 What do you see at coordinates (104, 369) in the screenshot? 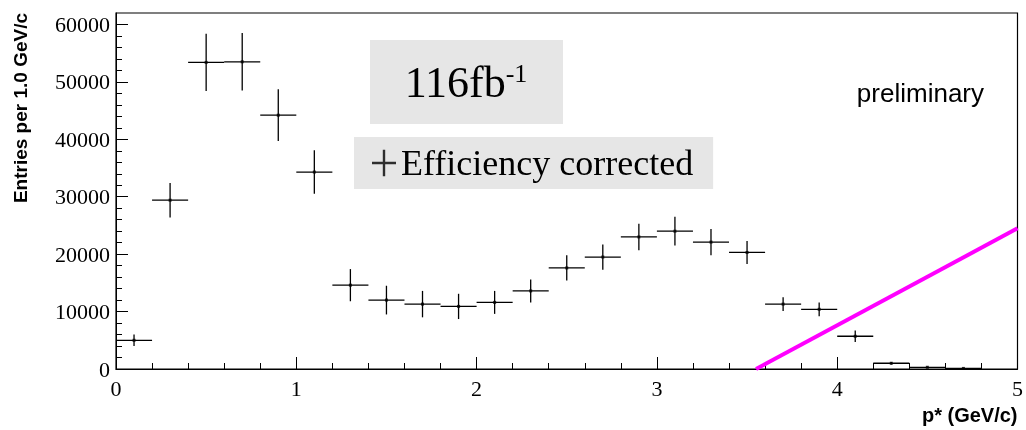
I see `y-tick-label: 0` at bounding box center [104, 369].